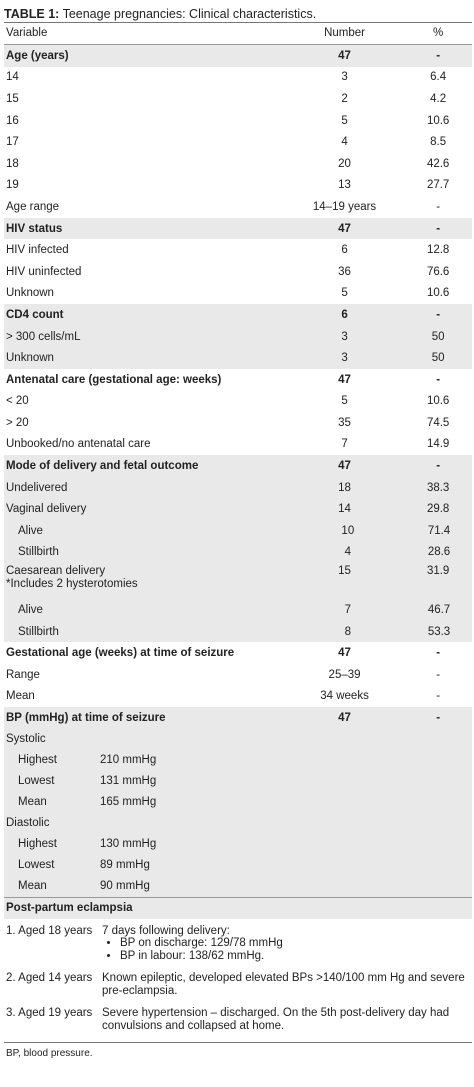 The width and height of the screenshot is (474, 1087). What do you see at coordinates (238, 781) in the screenshot?
I see `bp-row: Lowest 131 mmHg` at bounding box center [238, 781].